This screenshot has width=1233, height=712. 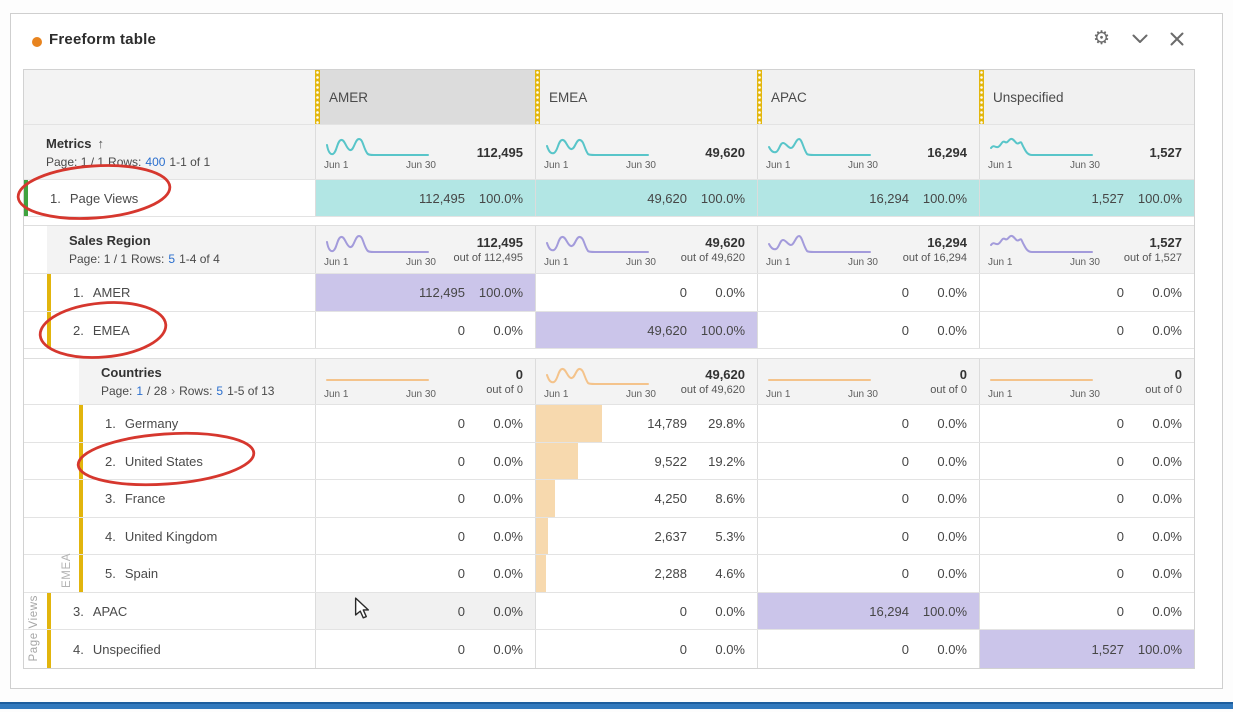 What do you see at coordinates (646, 97) in the screenshot?
I see `column-header-emea: EMEA` at bounding box center [646, 97].